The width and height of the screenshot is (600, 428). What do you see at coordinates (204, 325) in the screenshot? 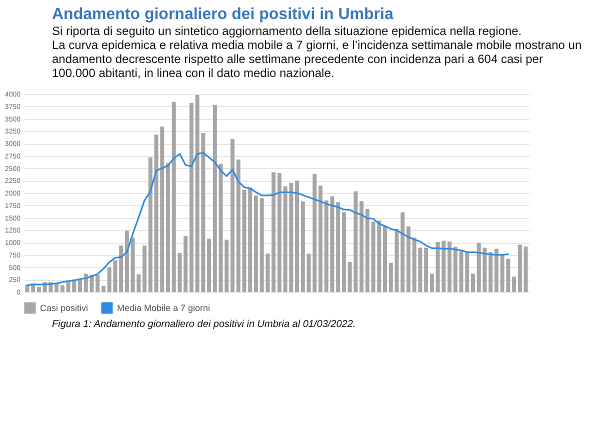
I see `text: Figura 1: Andamento giornaliero dei positivi in Umbria al 01/03/2022.` at bounding box center [204, 325].